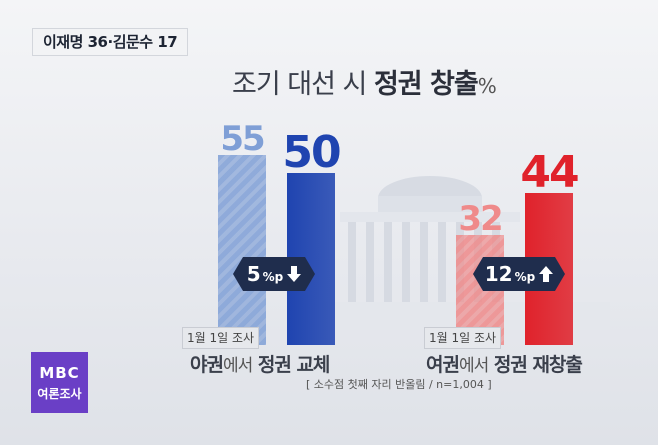 The width and height of the screenshot is (658, 445). What do you see at coordinates (221, 338) in the screenshot?
I see `date-label-left: 1월 1일 조사` at bounding box center [221, 338].